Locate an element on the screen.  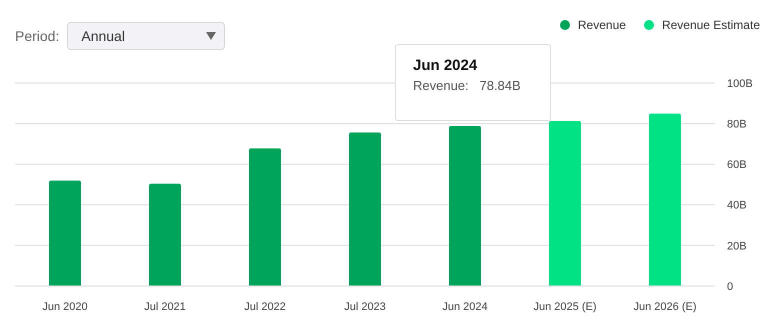
x-tick-label: Jul 2021 is located at coordinates (165, 306).